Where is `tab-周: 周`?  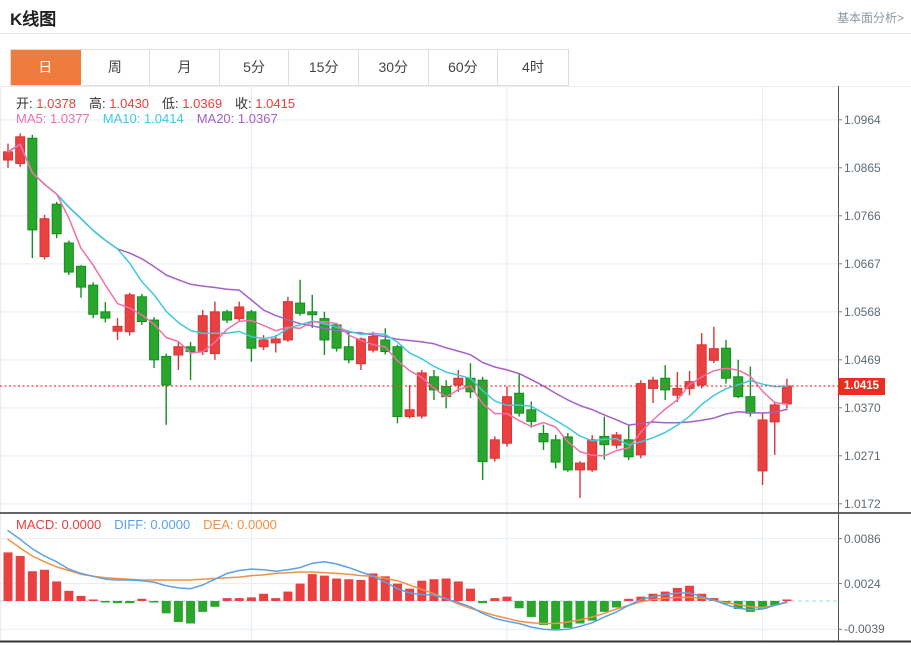 tab-周: 周 is located at coordinates (115, 67).